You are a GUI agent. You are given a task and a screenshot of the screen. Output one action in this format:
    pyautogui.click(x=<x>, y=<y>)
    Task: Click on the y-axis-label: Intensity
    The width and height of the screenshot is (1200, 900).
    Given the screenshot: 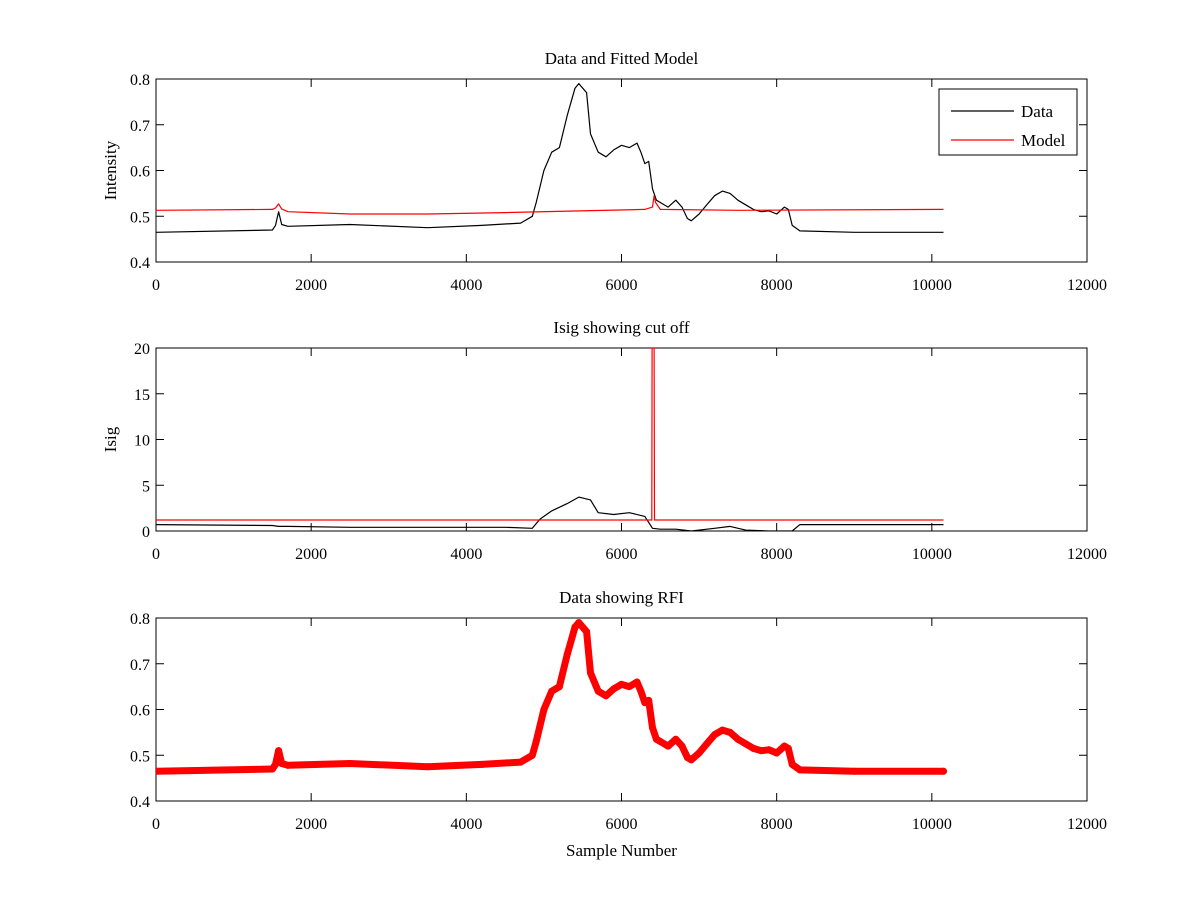 What is the action you would take?
    pyautogui.click(x=110, y=170)
    